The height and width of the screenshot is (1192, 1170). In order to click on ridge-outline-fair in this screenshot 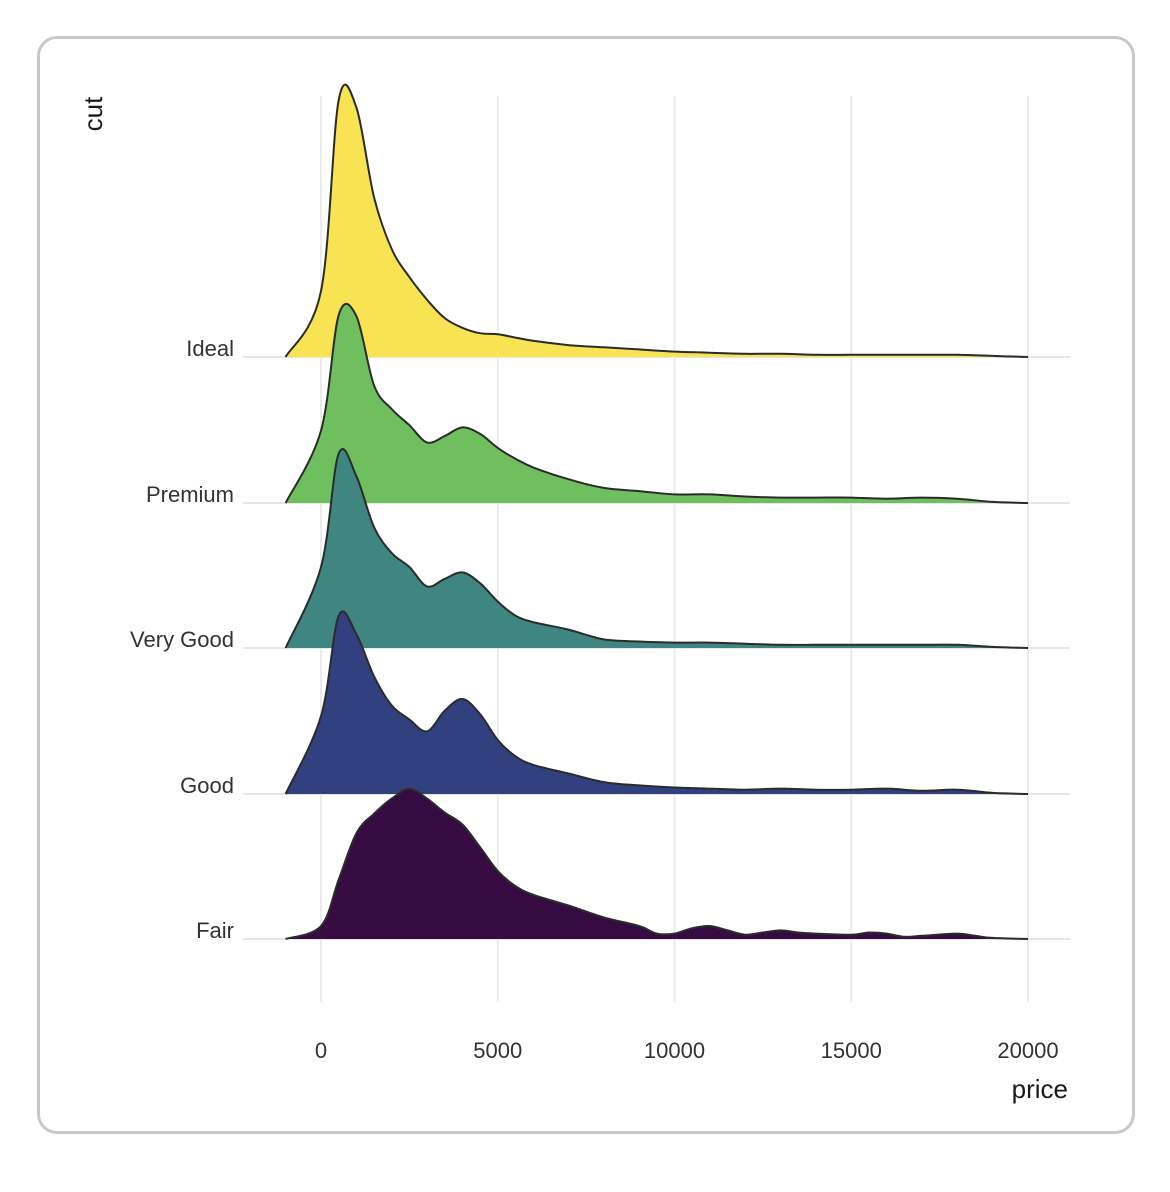, I will do `click(657, 863)`.